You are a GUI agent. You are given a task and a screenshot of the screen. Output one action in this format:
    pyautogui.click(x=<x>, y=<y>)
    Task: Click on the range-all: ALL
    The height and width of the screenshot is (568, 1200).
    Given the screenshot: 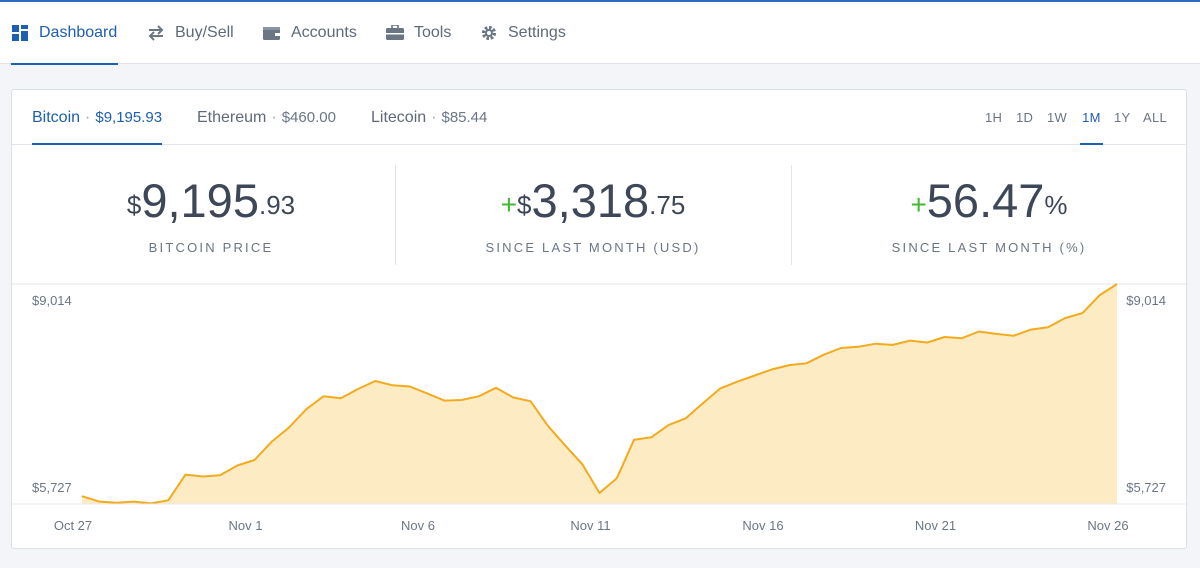 What is the action you would take?
    pyautogui.click(x=1155, y=117)
    